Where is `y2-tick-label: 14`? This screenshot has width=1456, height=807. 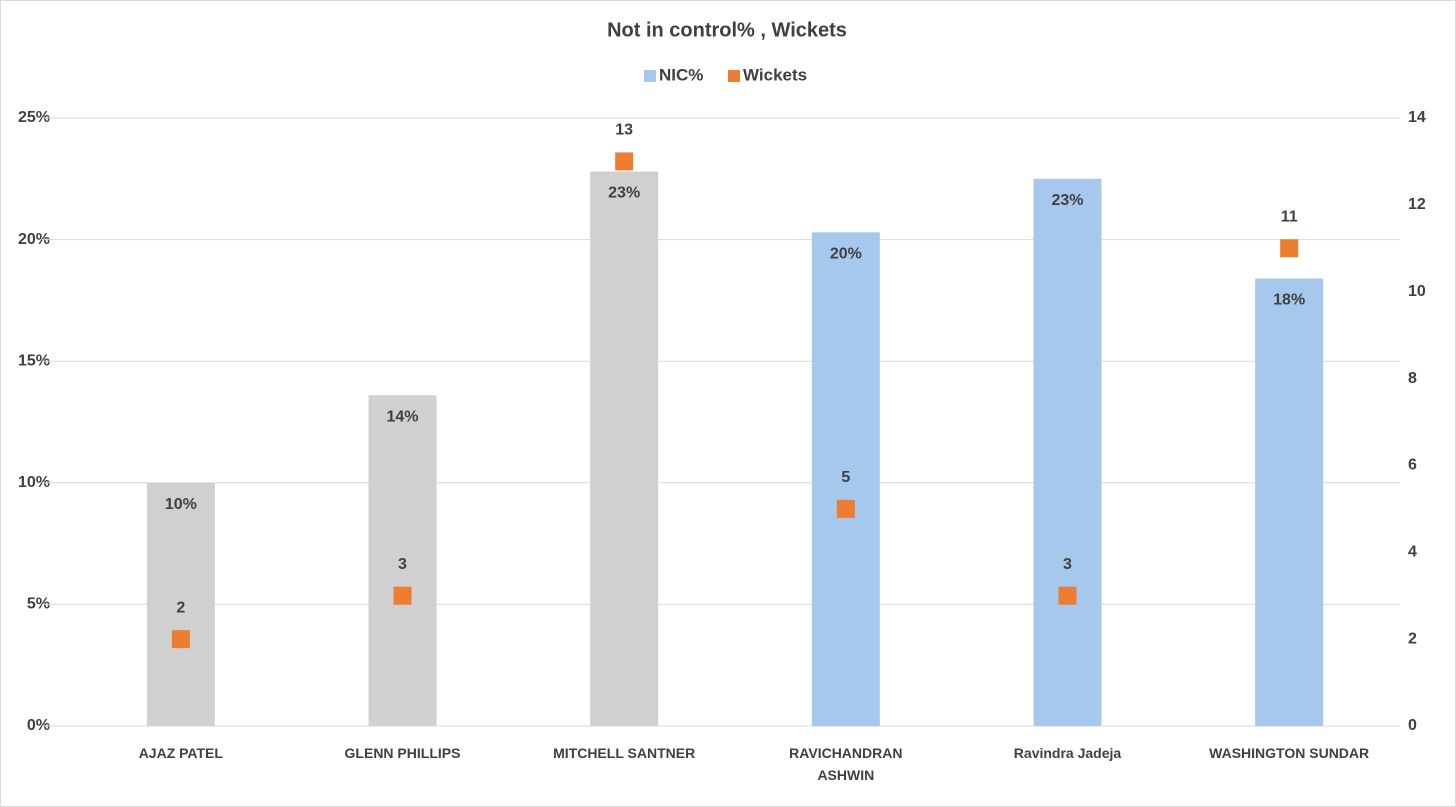
y2-tick-label: 14 is located at coordinates (1417, 117).